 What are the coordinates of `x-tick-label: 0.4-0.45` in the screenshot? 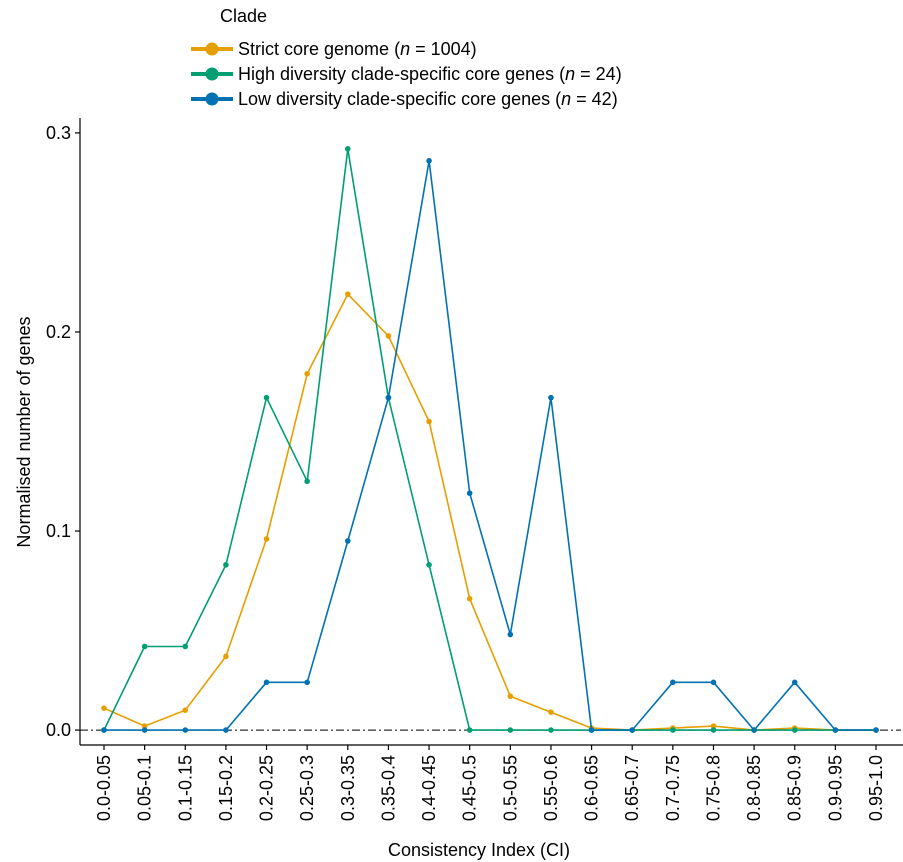 It's located at (429, 788).